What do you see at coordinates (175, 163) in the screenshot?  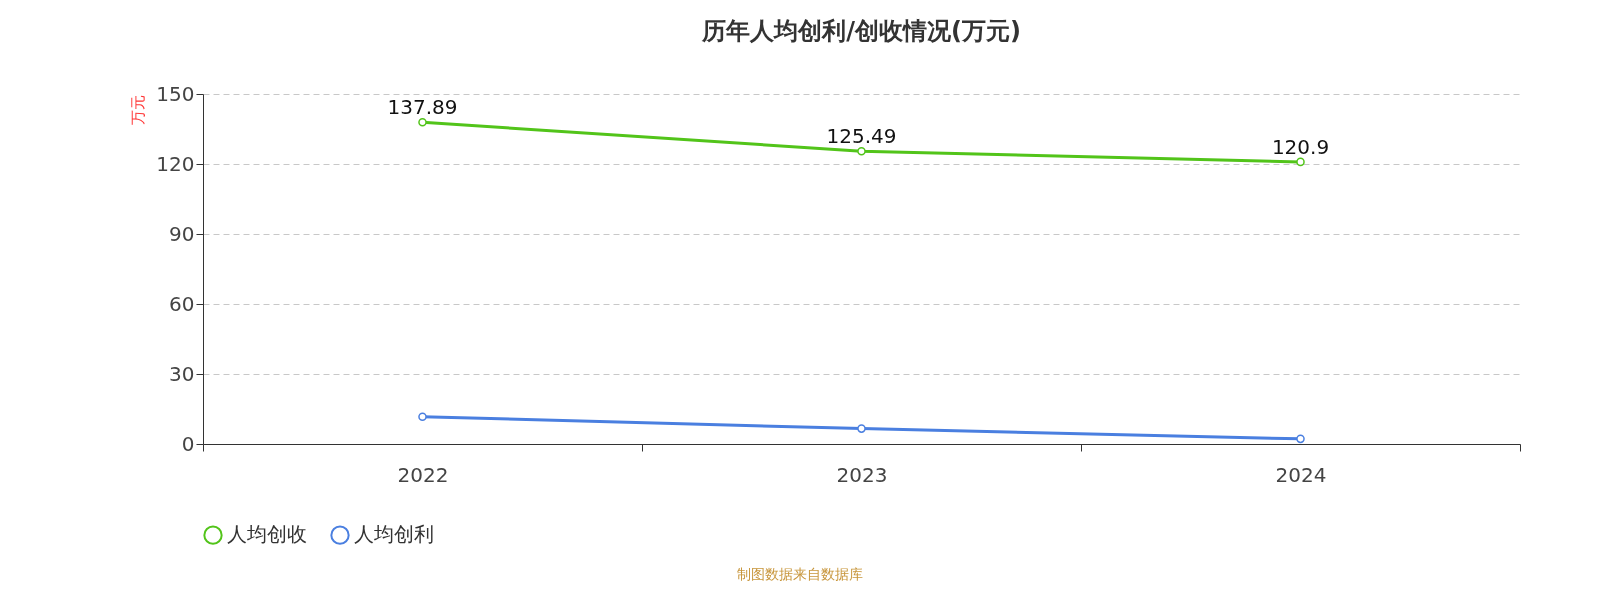 I see `y-tick-label: 120` at bounding box center [175, 163].